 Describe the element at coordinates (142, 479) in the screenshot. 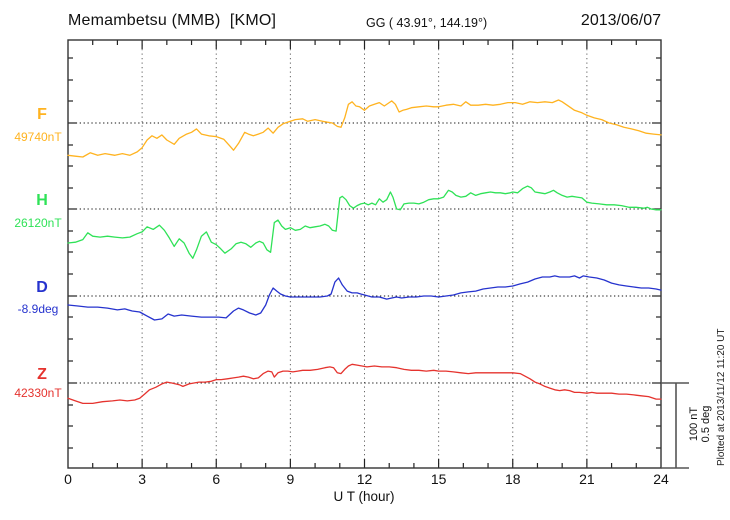

I see `x-tick-label: 3` at that location.